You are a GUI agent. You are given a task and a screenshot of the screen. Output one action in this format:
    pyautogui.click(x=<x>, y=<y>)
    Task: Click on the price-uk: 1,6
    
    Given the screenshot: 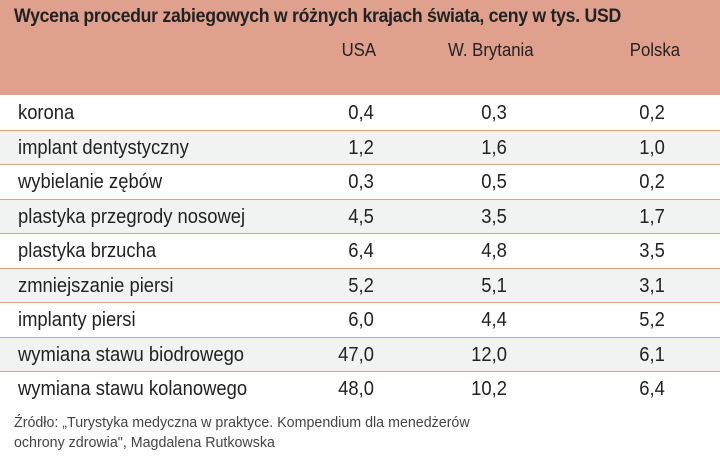 What is the action you would take?
    pyautogui.click(x=494, y=147)
    